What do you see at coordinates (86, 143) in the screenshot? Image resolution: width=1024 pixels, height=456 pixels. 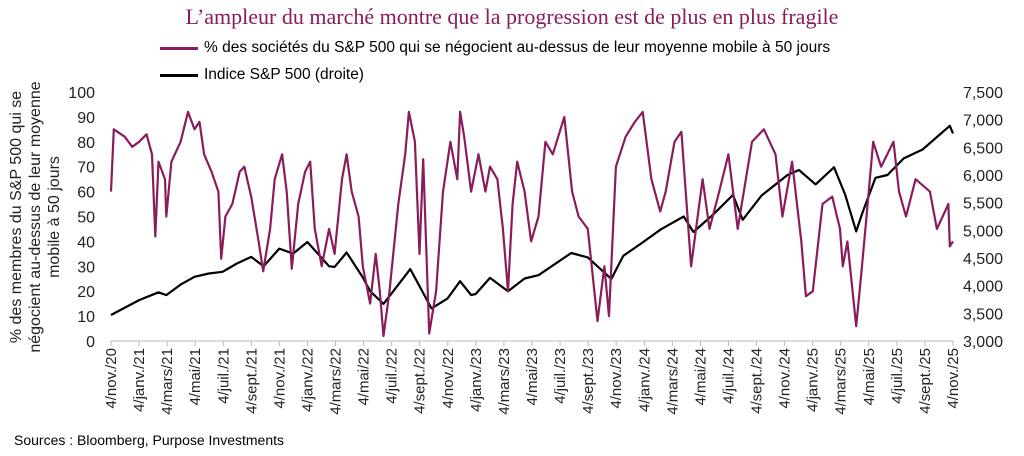 I see `y-tick-label: 80` at bounding box center [86, 143].